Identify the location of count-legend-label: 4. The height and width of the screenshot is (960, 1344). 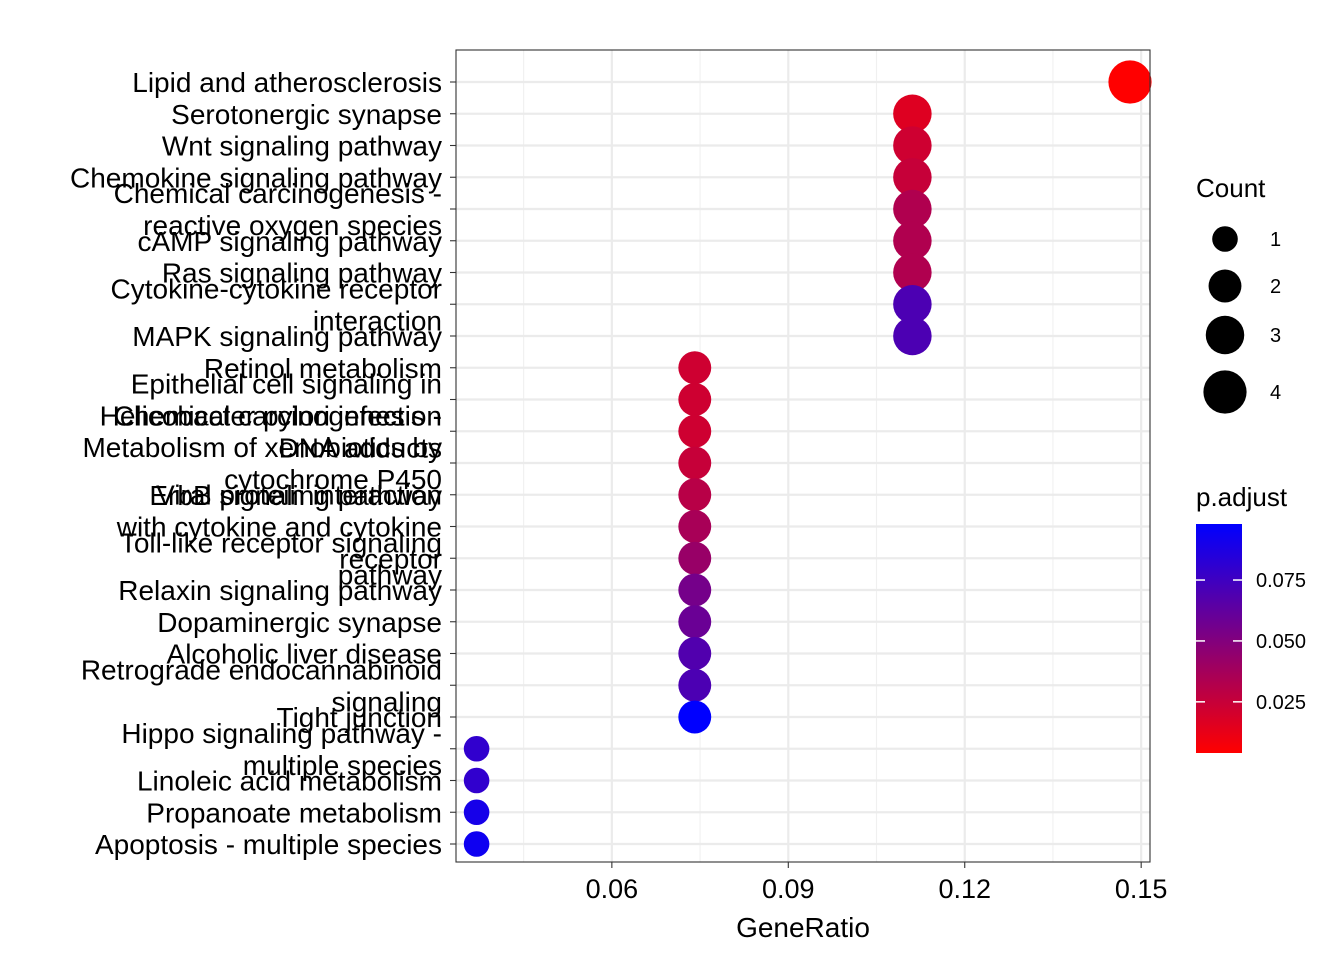
(1275, 393).